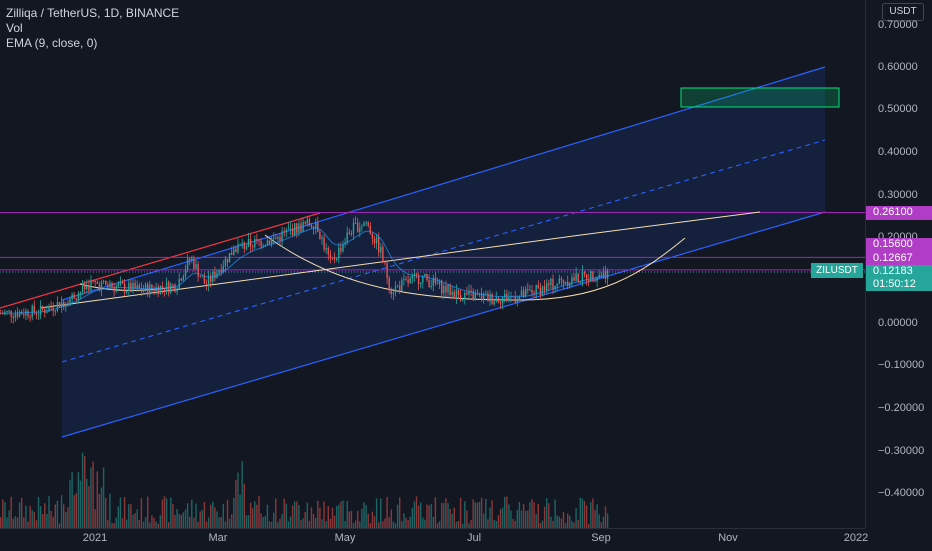  What do you see at coordinates (898, 195) in the screenshot?
I see `price-tick: 0.30000` at bounding box center [898, 195].